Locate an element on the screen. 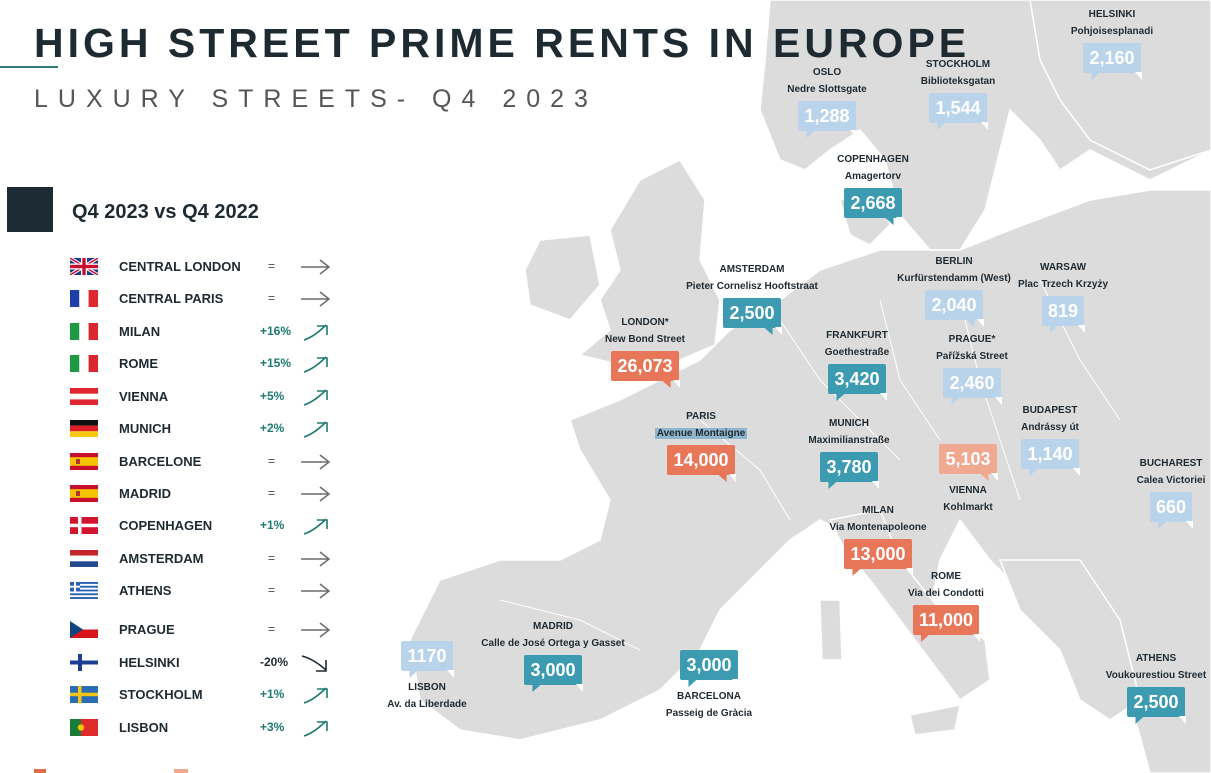  city-marker-vienna: 5,103 VIENNA Kohlmarkt is located at coordinates (968, 479).